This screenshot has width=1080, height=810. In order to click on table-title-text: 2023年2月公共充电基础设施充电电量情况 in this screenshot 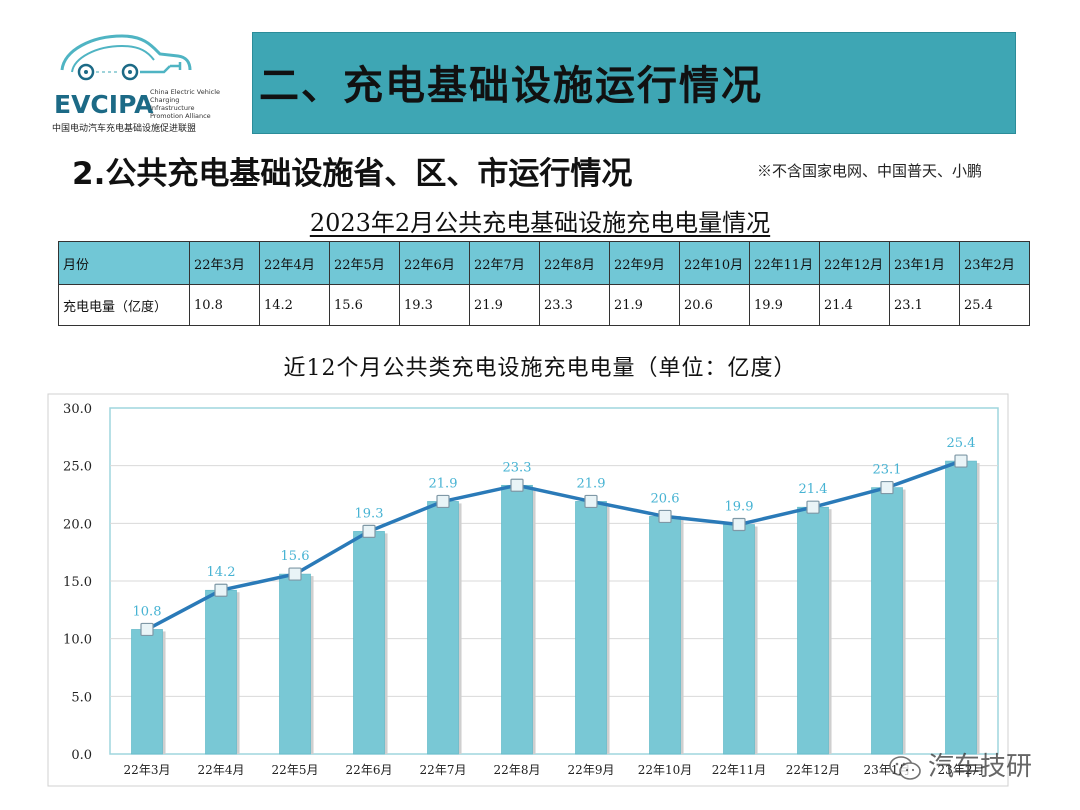, I will do `click(540, 223)`.